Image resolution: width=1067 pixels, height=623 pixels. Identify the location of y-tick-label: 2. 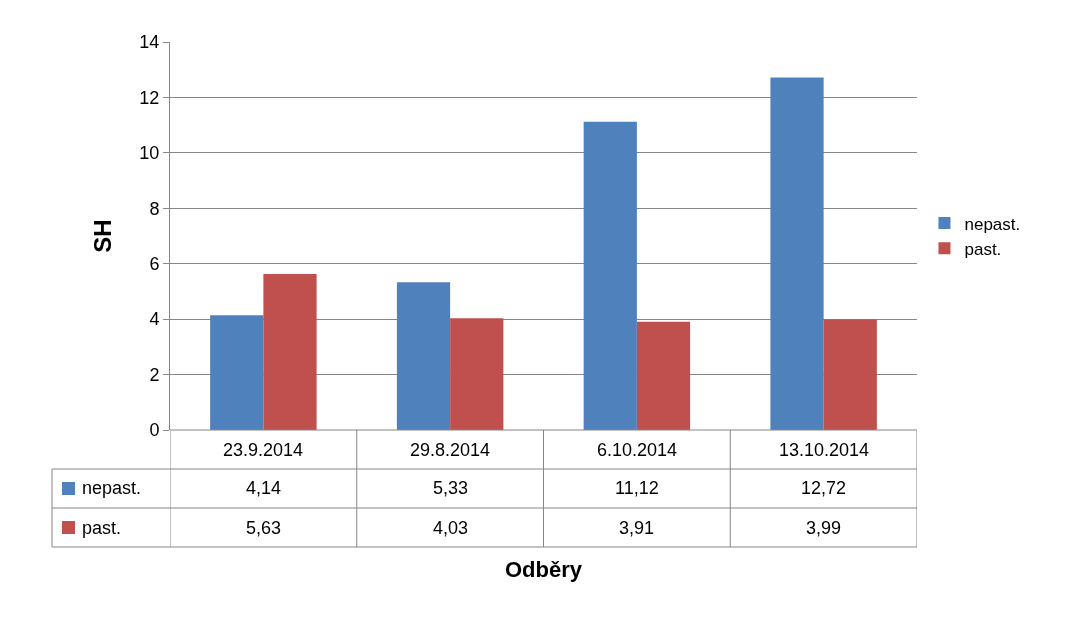
(154, 374).